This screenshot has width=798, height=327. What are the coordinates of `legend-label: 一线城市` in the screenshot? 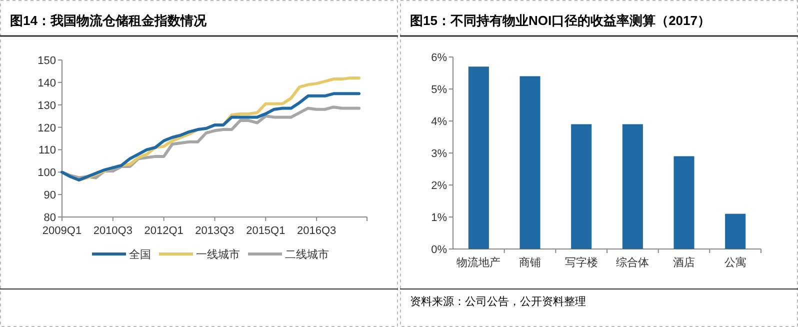 It's located at (218, 254).